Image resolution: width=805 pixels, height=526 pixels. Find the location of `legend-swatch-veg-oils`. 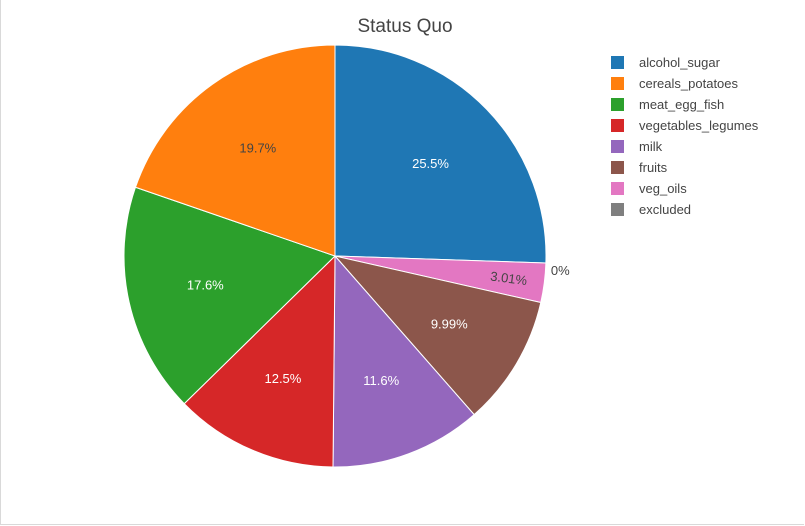

legend-swatch-veg-oils is located at coordinates (617, 188).